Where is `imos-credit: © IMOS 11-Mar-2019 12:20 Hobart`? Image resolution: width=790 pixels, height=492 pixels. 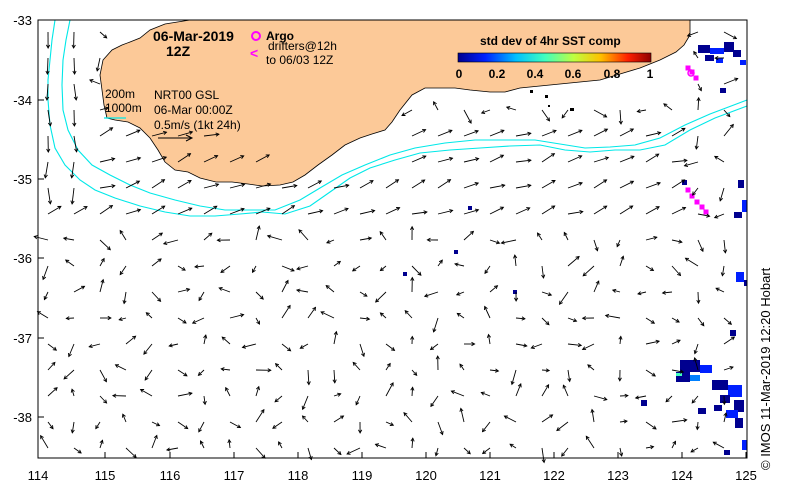 imos-credit: © IMOS 11-Mar-2019 12:20 Hobart is located at coordinates (765, 368).